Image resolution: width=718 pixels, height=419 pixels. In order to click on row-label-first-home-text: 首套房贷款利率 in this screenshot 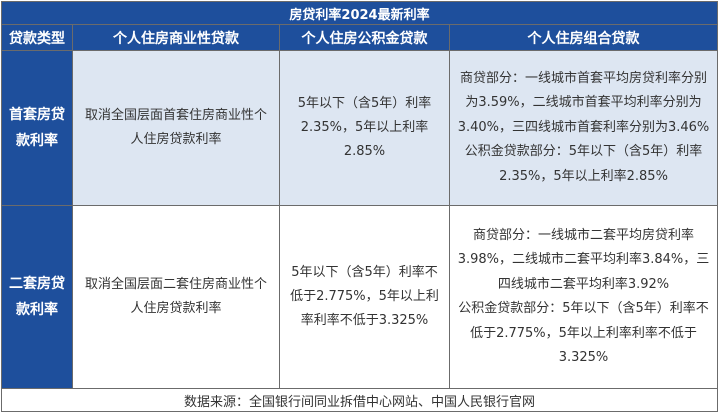, I will do `click(37, 128)`.